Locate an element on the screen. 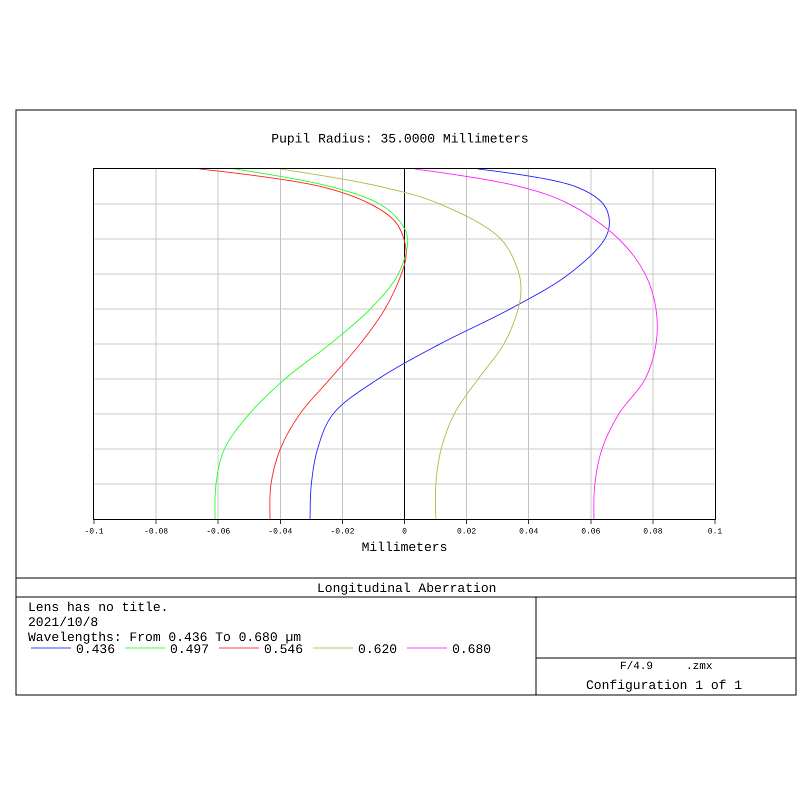 The height and width of the screenshot is (800, 800). x-tick-label: -0.06 is located at coordinates (218, 532).